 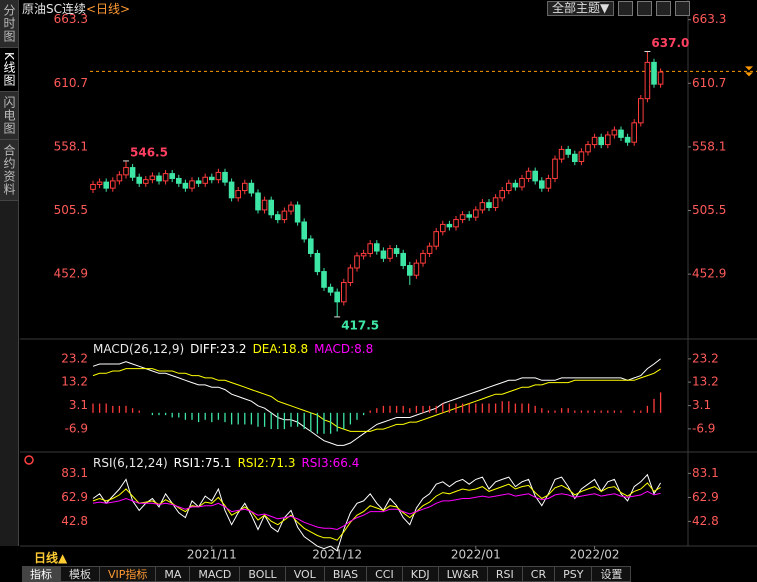 I want to click on indicator-tab: CR, so click(x=539, y=574).